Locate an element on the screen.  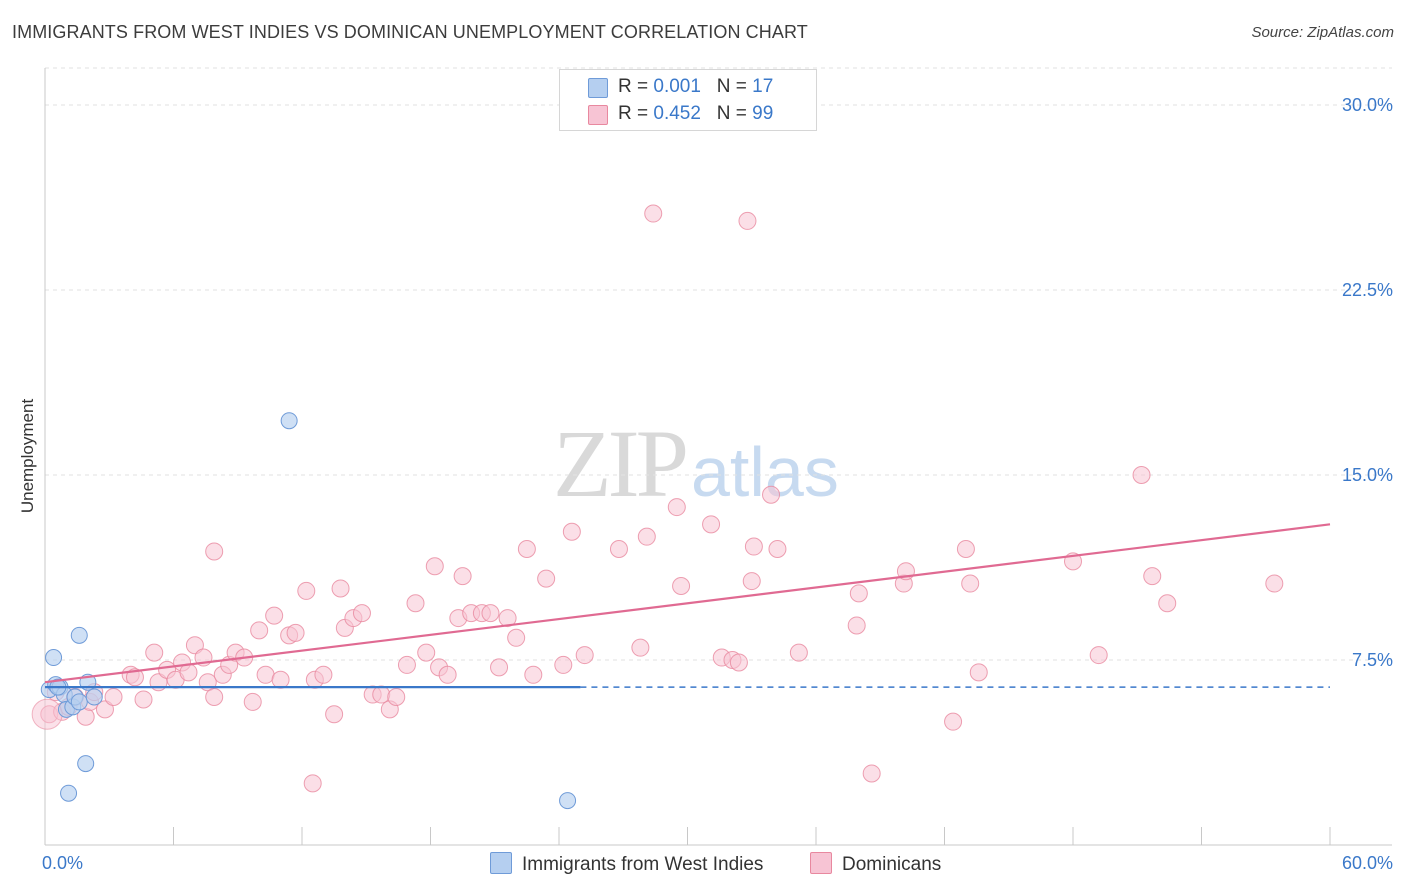
y-tick-labels: 7.5% 15.0% 22.5% 30.0% is located at coordinates (1367, 382).